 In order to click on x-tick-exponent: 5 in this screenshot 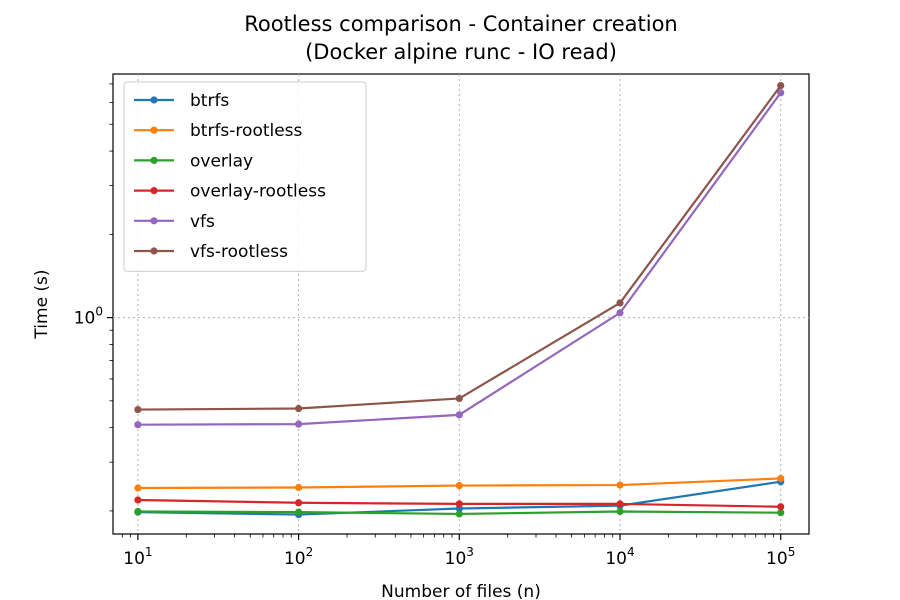, I will do `click(792, 552)`.